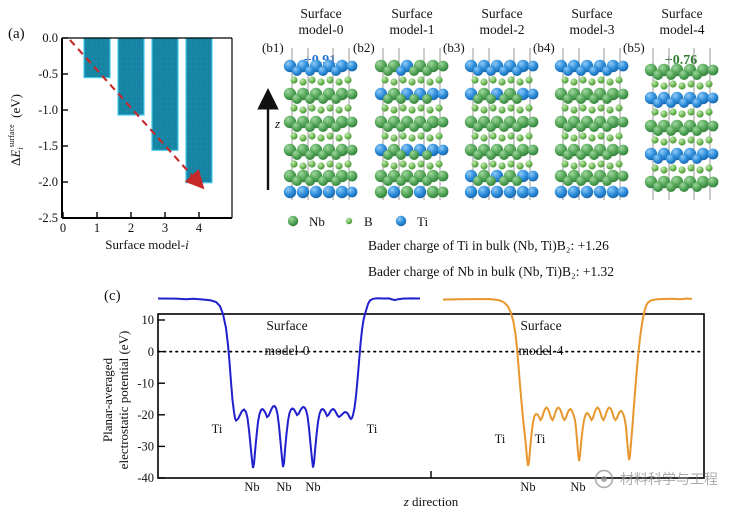 The image size is (732, 515). I want to click on xtick-4: 4, so click(199, 228).